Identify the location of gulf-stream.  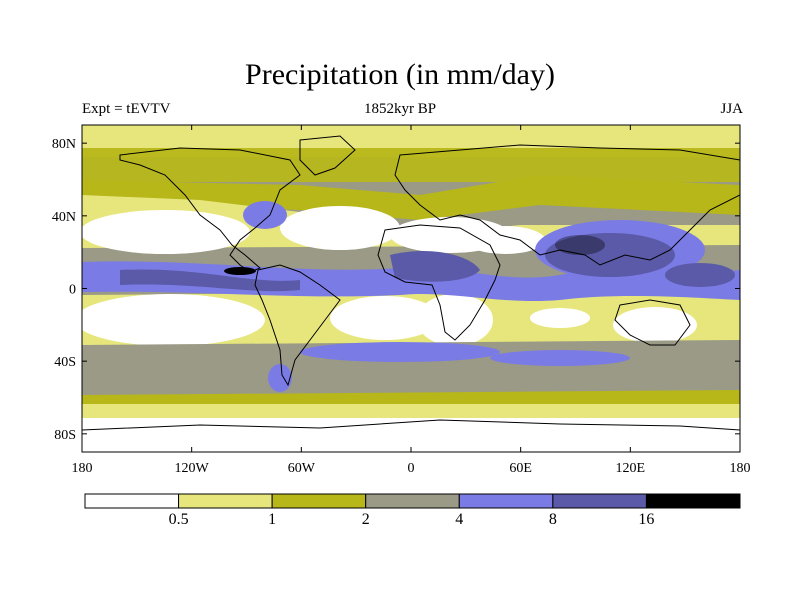
(265, 215).